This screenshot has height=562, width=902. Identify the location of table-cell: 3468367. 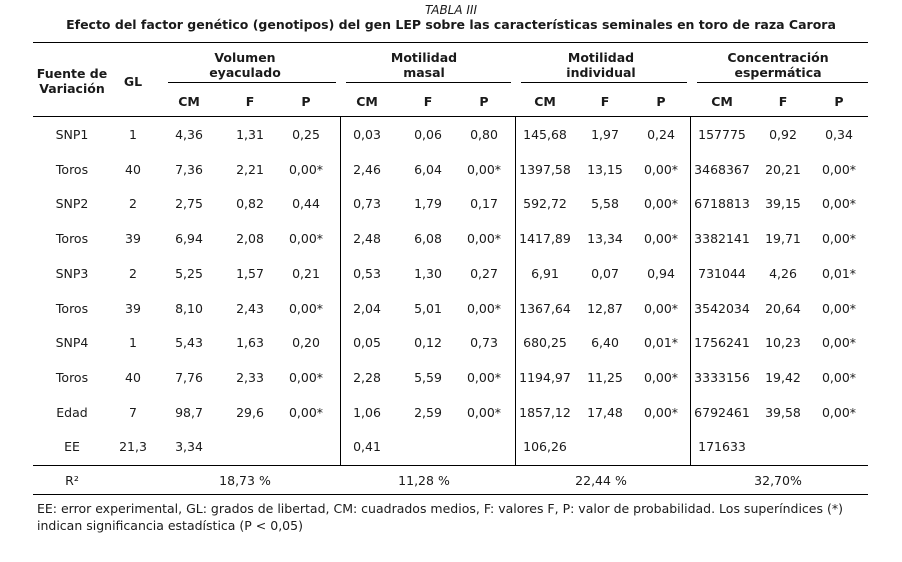
(722, 169).